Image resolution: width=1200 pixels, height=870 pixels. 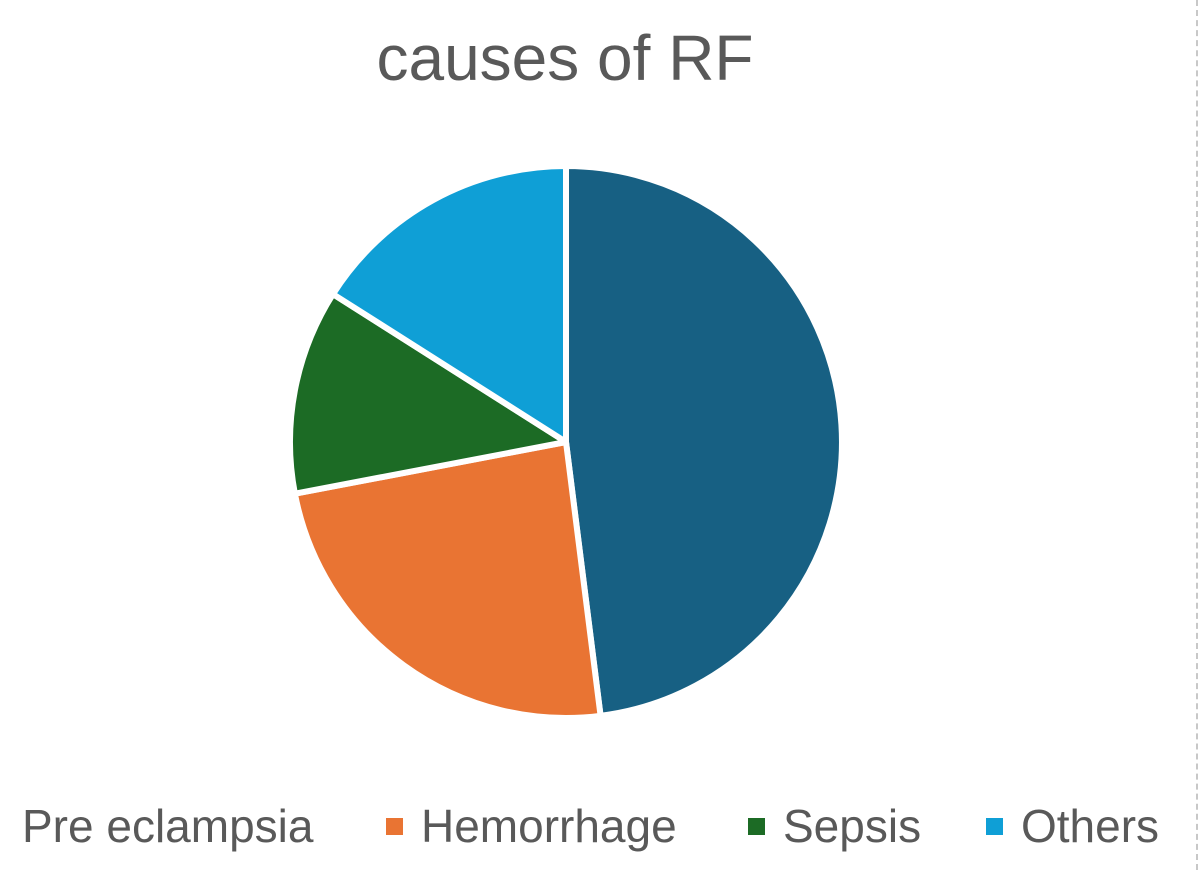 I want to click on legend-label: Sepsis, so click(x=852, y=826).